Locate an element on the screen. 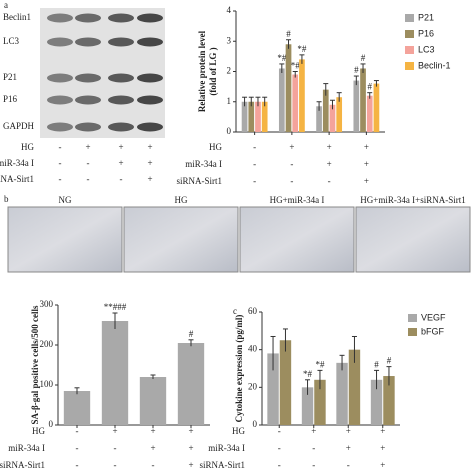  panel-label: c is located at coordinates (235, 311).